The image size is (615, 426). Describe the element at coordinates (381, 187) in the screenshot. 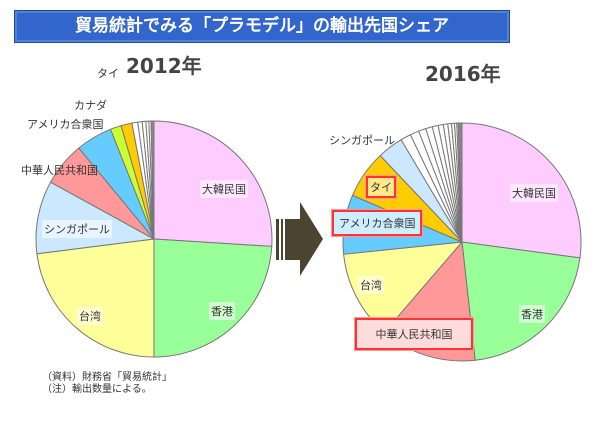

I see `label-2016-thailand: タイ` at that location.